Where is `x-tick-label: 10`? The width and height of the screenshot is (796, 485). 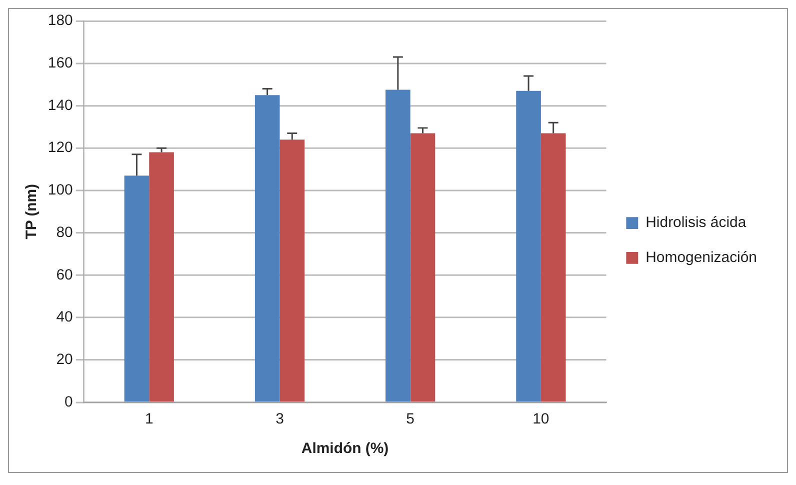 x-tick-label: 10 is located at coordinates (541, 419).